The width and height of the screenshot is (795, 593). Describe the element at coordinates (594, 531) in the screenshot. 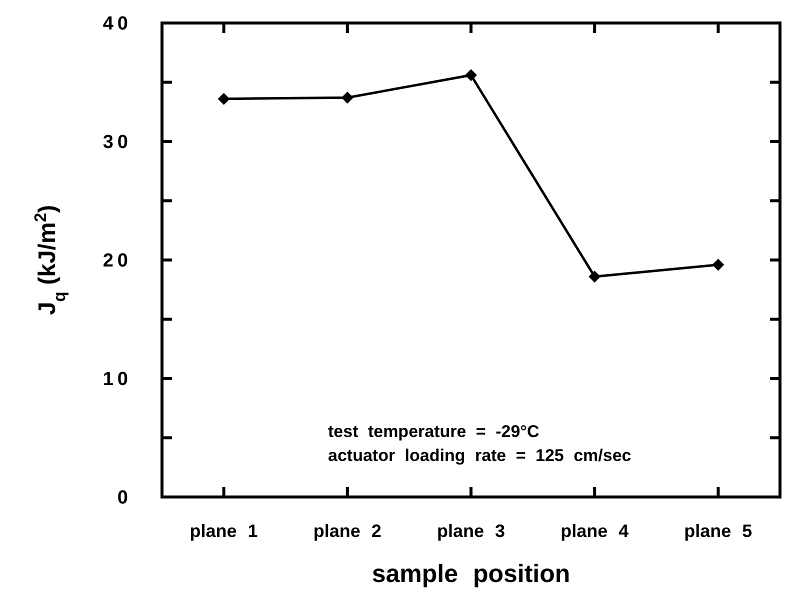

I see `x-tick-label: plane 4` at that location.